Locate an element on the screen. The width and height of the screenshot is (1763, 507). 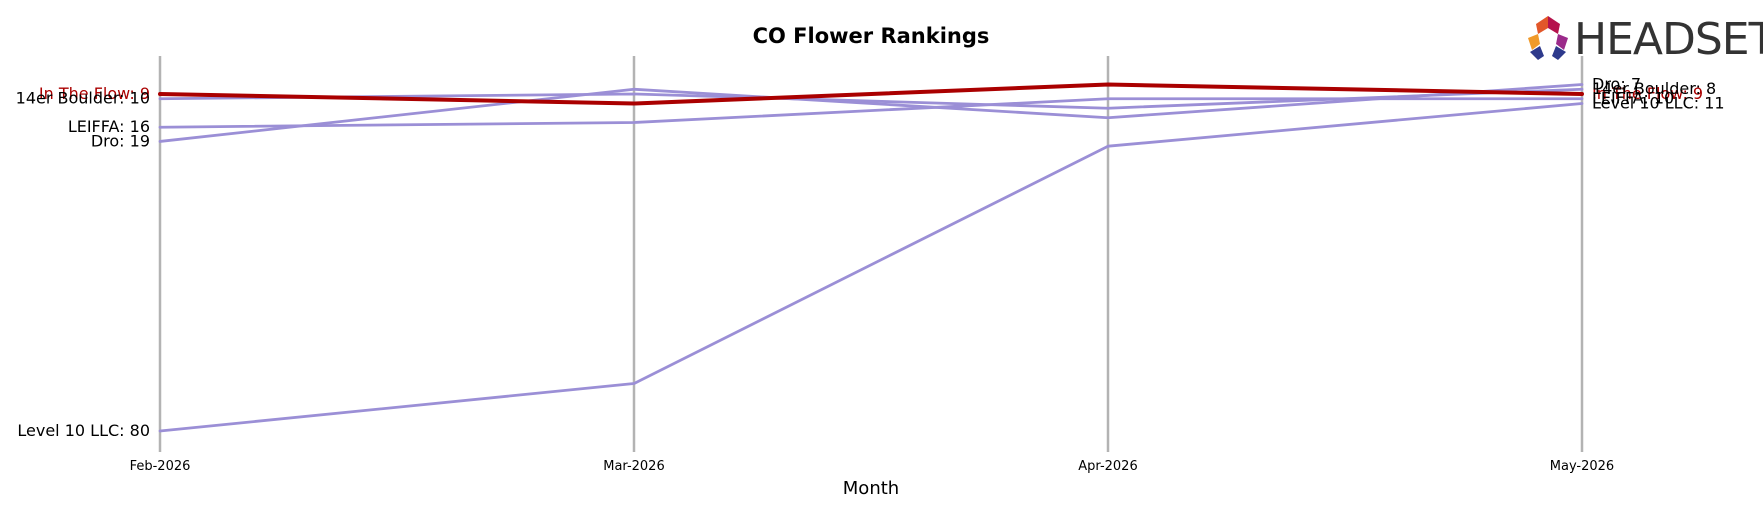
end-label-14er-boulder: 14er Boulder: 8 is located at coordinates (1654, 88).